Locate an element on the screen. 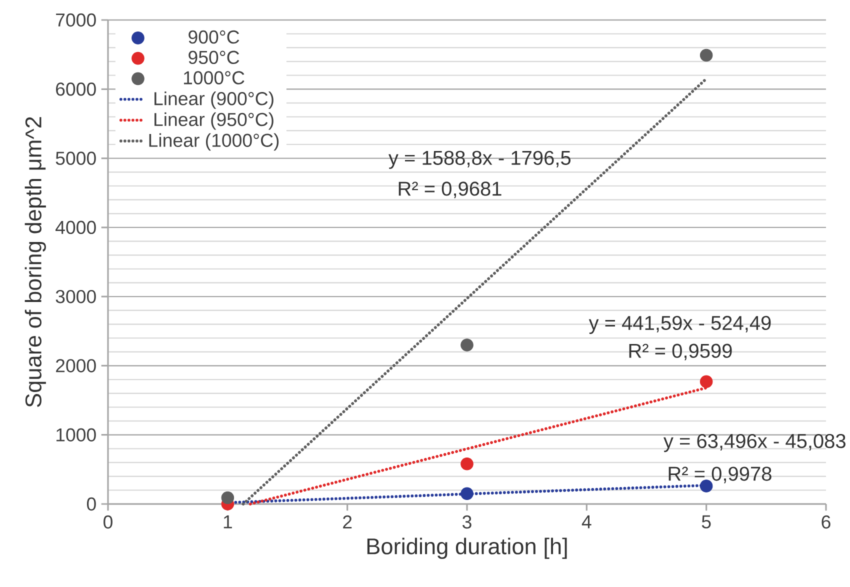 This screenshot has height=587, width=850. y-tick-label: 2000 is located at coordinates (76, 365).